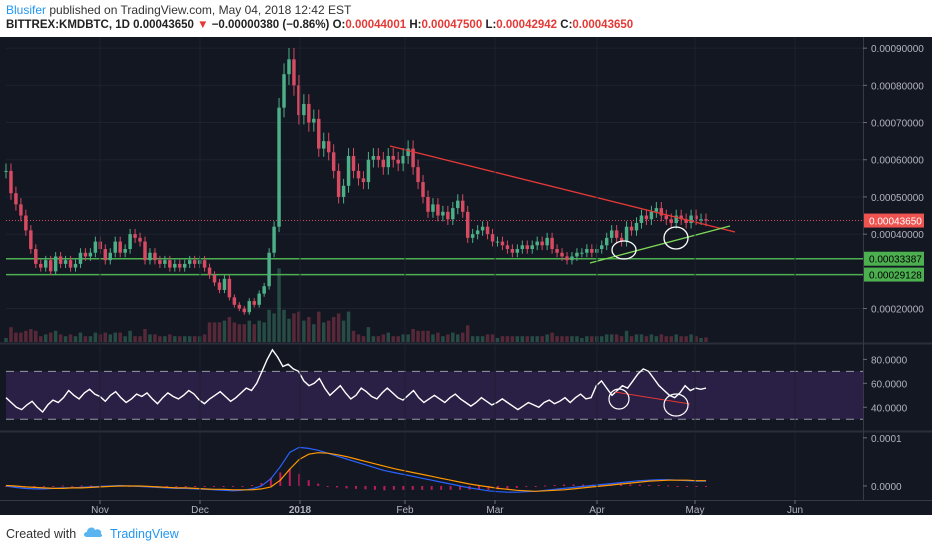 The image size is (932, 550). I want to click on tradingview-brand-link: TradingView, so click(144, 534).